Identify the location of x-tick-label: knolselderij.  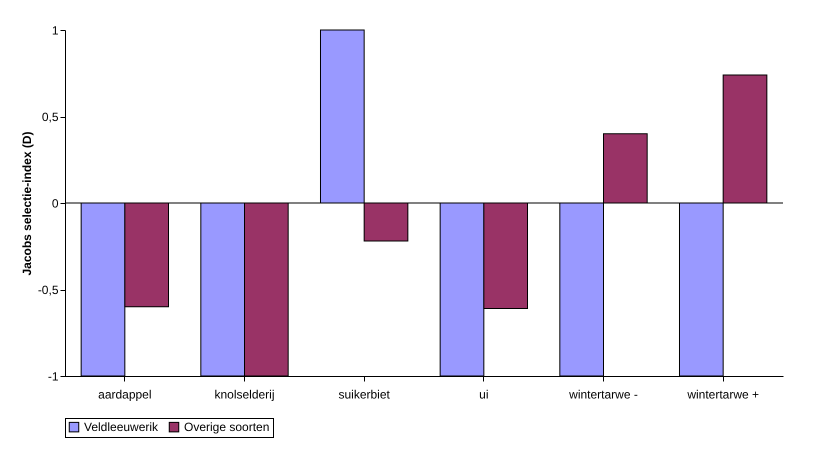
(244, 395).